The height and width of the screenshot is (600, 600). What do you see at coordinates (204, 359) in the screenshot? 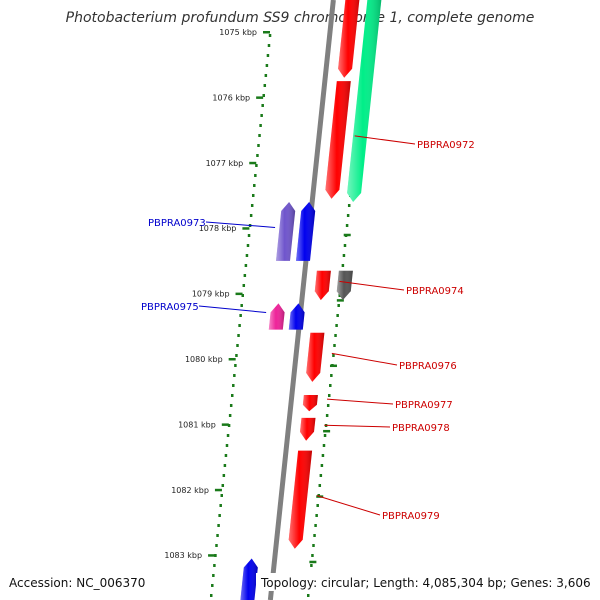
I see `ruler-tick-label: 1080 kbp` at bounding box center [204, 359].